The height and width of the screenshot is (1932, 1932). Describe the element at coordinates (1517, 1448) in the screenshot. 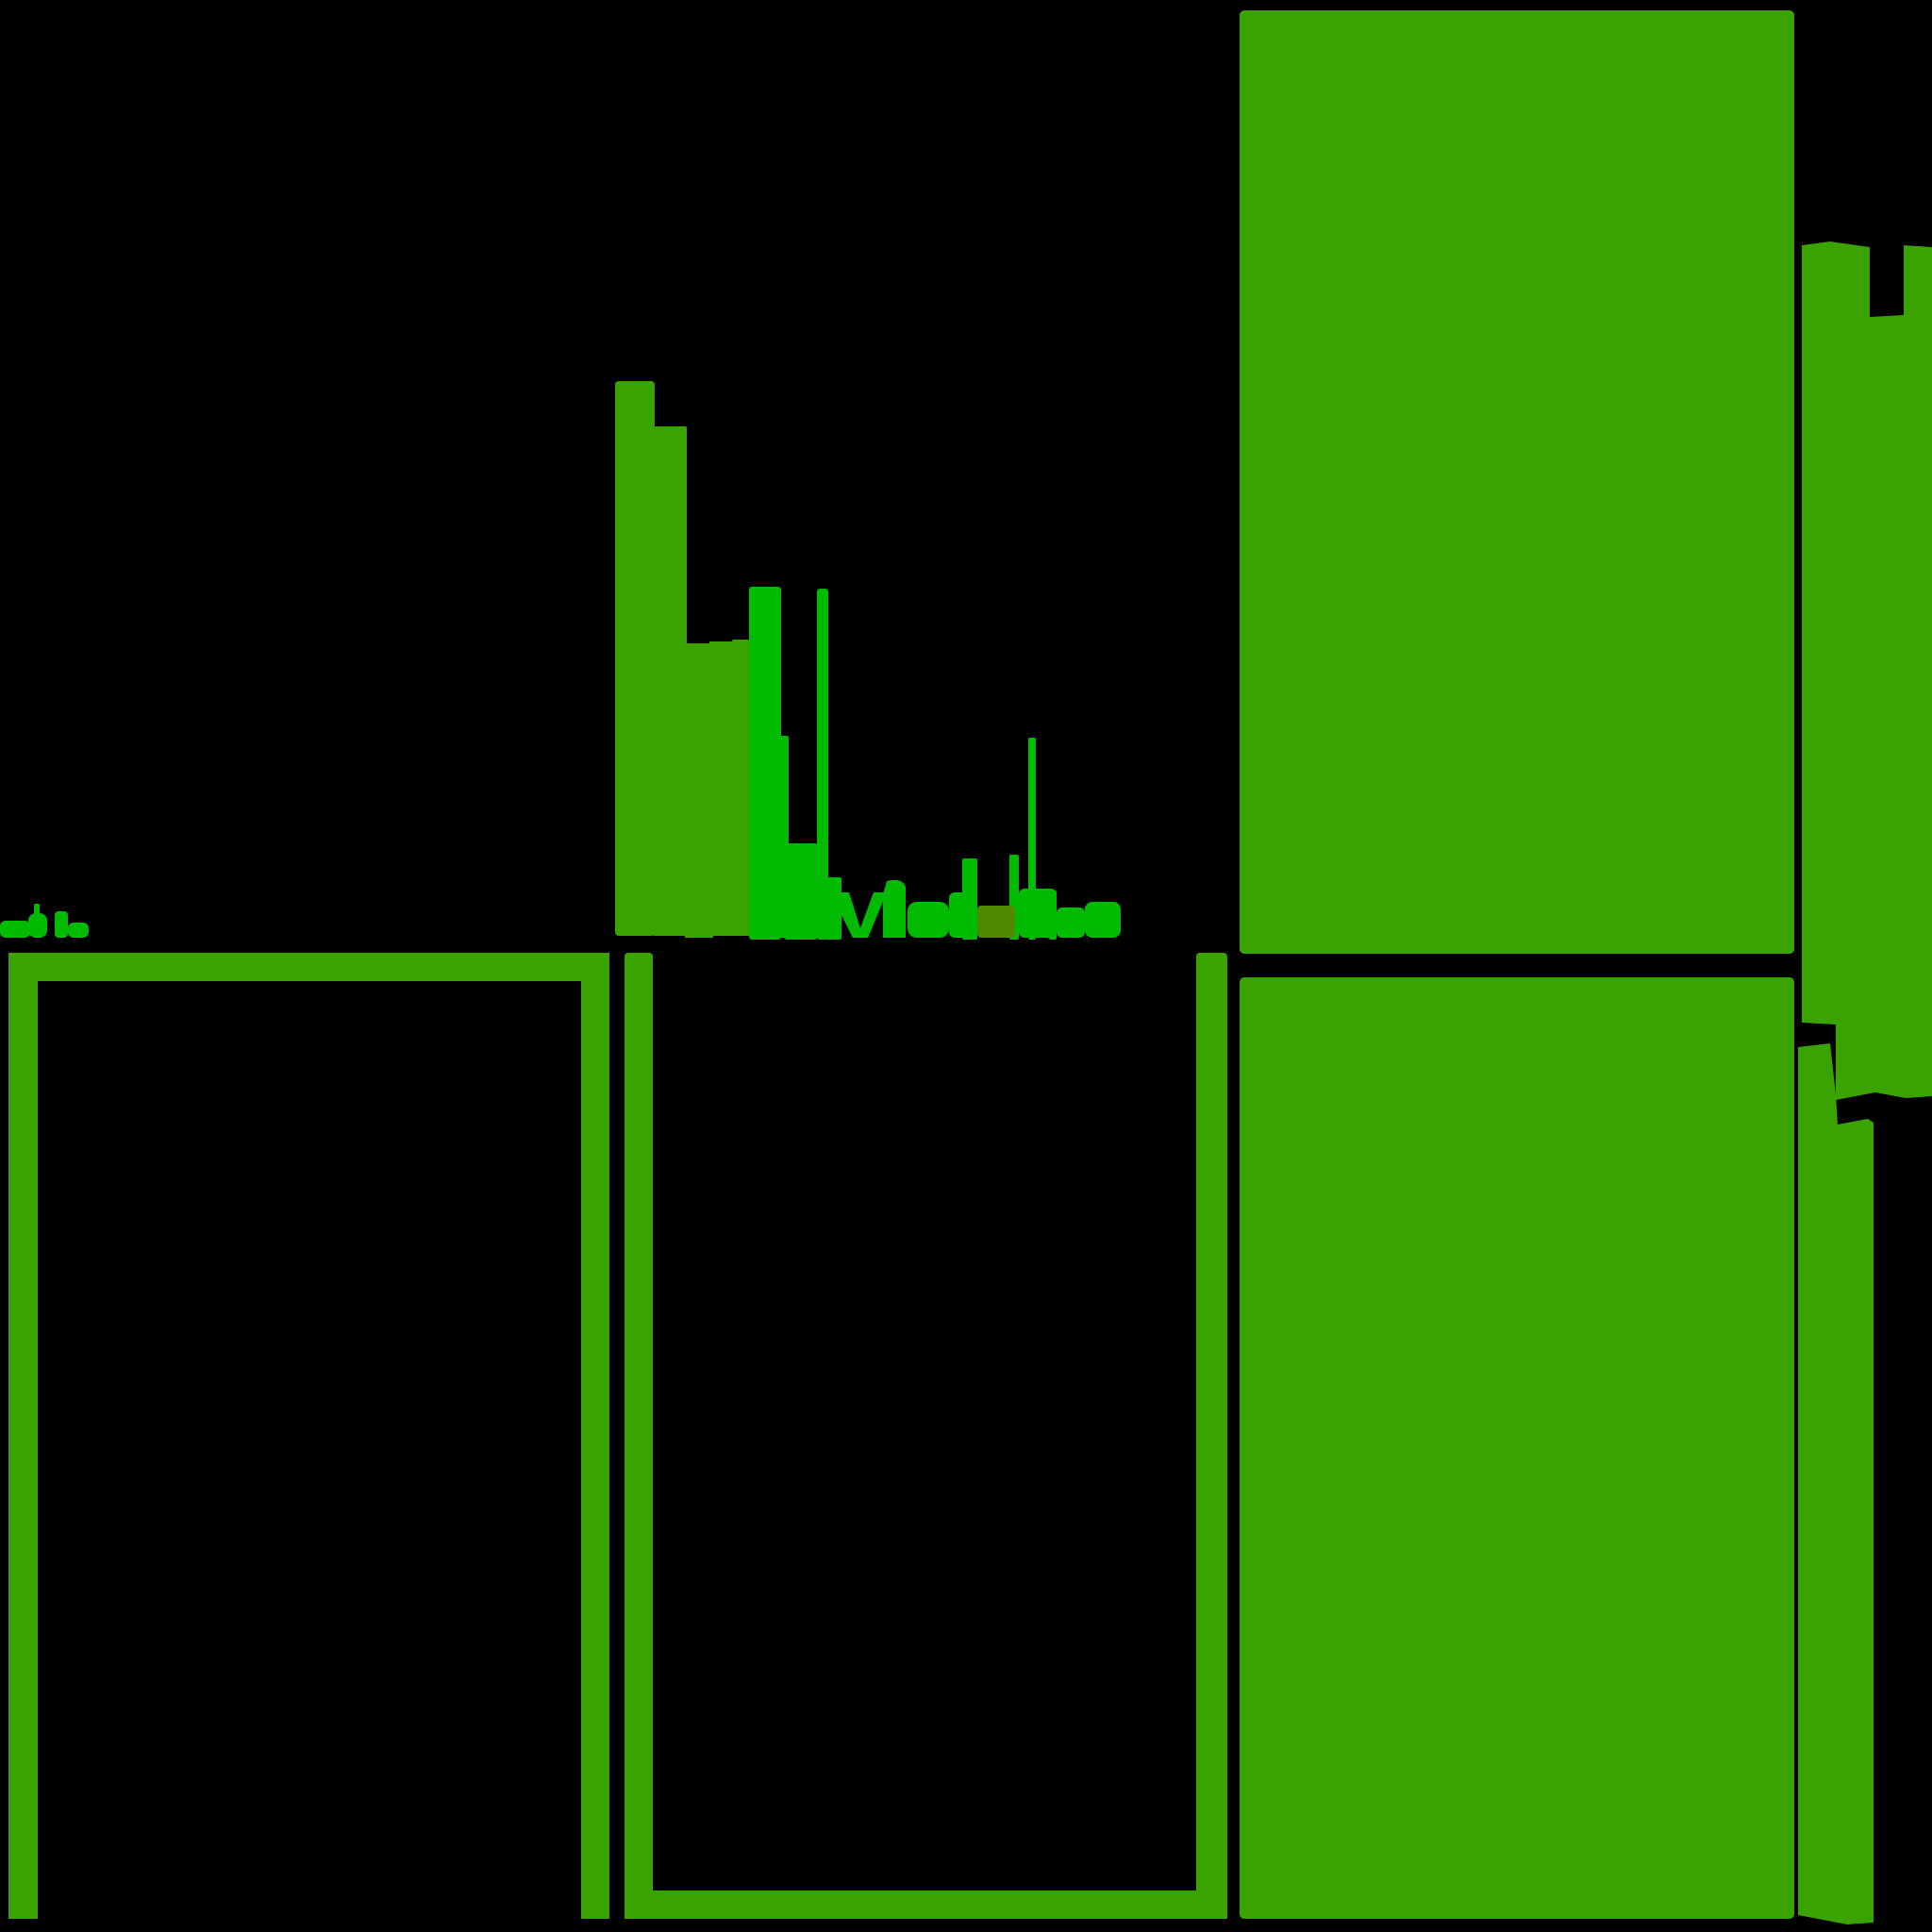

I see `solid-panel-bottom-right` at that location.